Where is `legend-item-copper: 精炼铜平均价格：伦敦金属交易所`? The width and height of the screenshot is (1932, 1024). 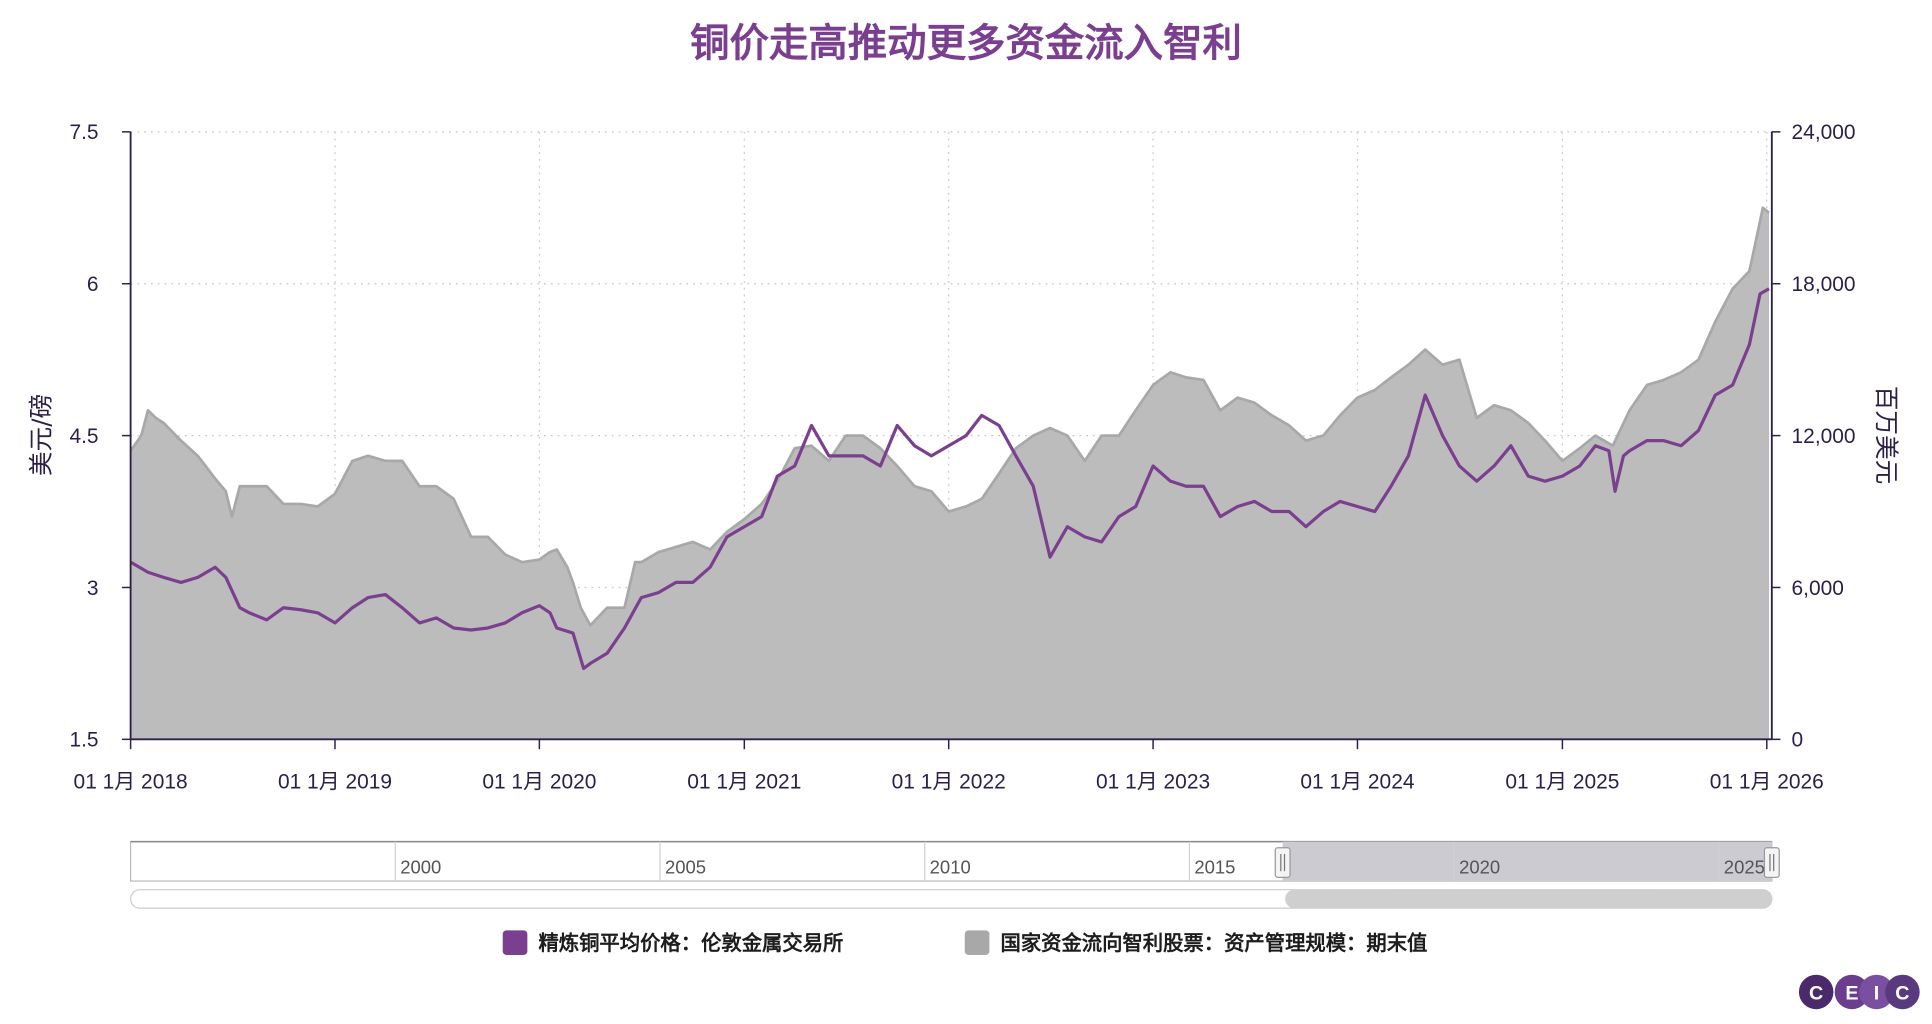
legend-item-copper: 精炼铜平均价格：伦敦金属交易所 is located at coordinates (673, 942).